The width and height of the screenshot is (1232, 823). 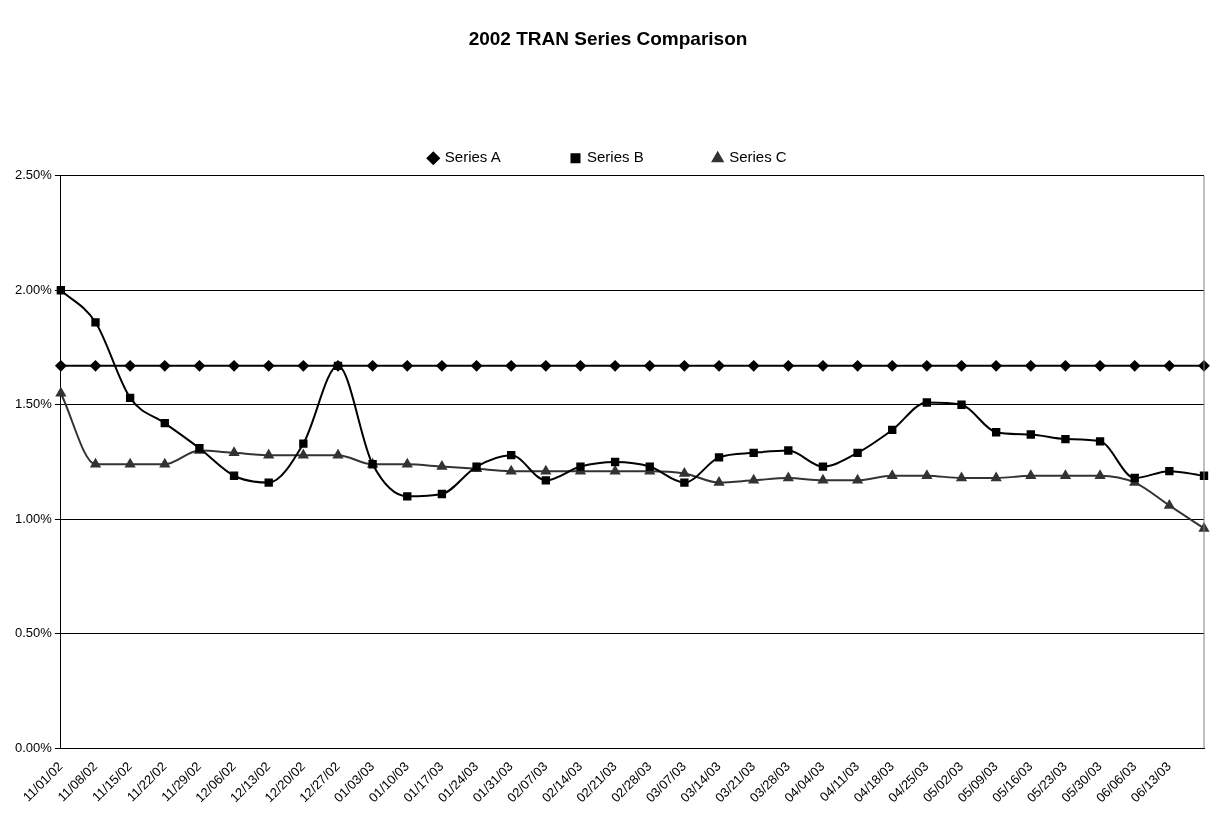 What do you see at coordinates (33, 518) in the screenshot?
I see `y-tick-label: 1.00%` at bounding box center [33, 518].